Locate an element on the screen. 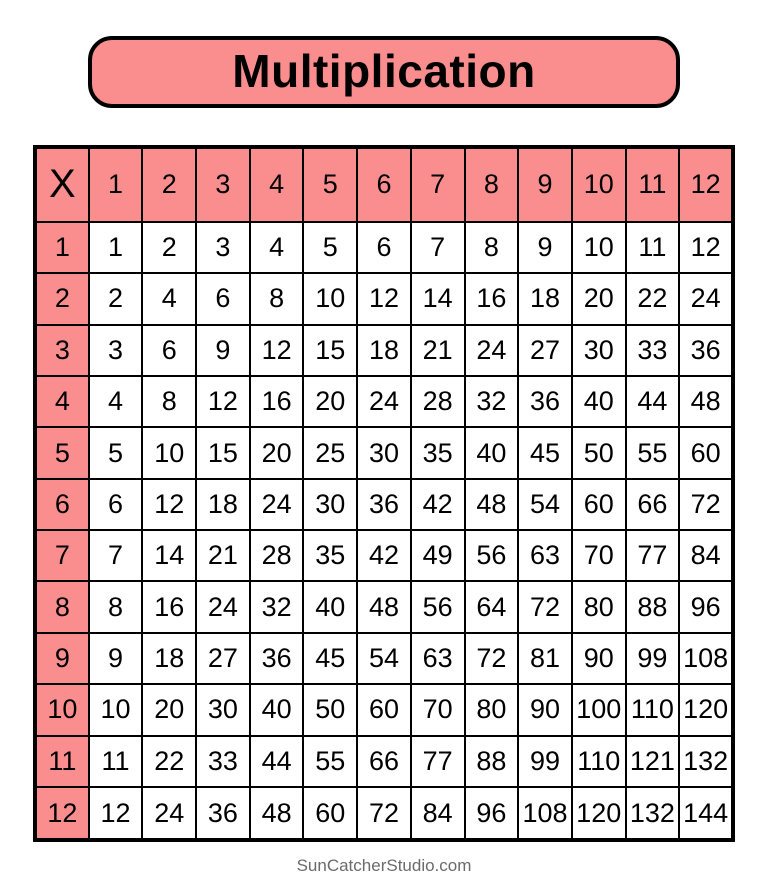 This screenshot has height=891, width=768. product-cell-9x9: 81 is located at coordinates (545, 658).